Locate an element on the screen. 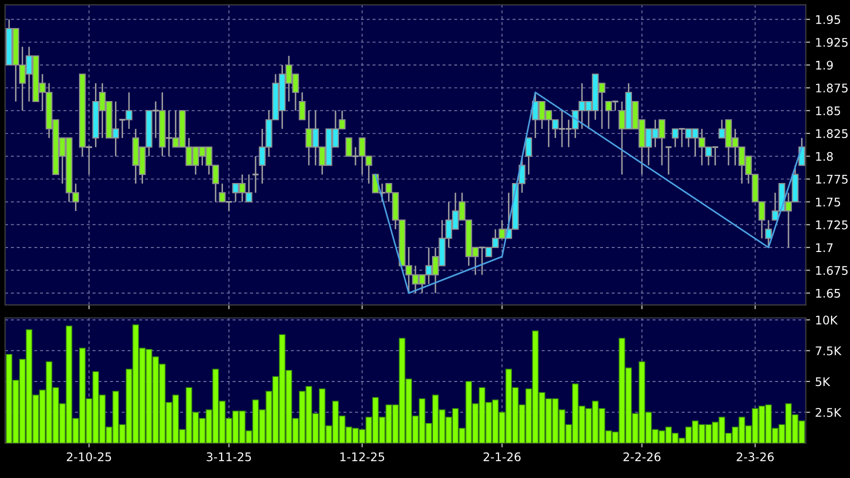 Image resolution: width=850 pixels, height=478 pixels. x-tick-label: 2-3-26 is located at coordinates (755, 457).